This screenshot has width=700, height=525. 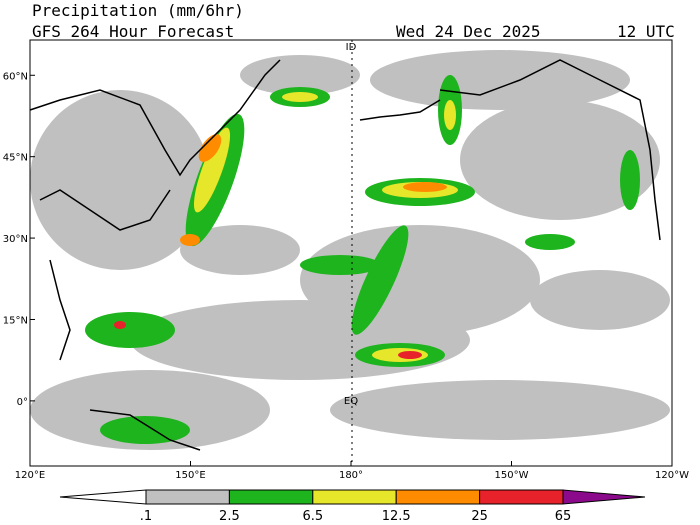 What do you see at coordinates (138, 10) in the screenshot?
I see `title: Precipitation (mm/6hr)` at bounding box center [138, 10].